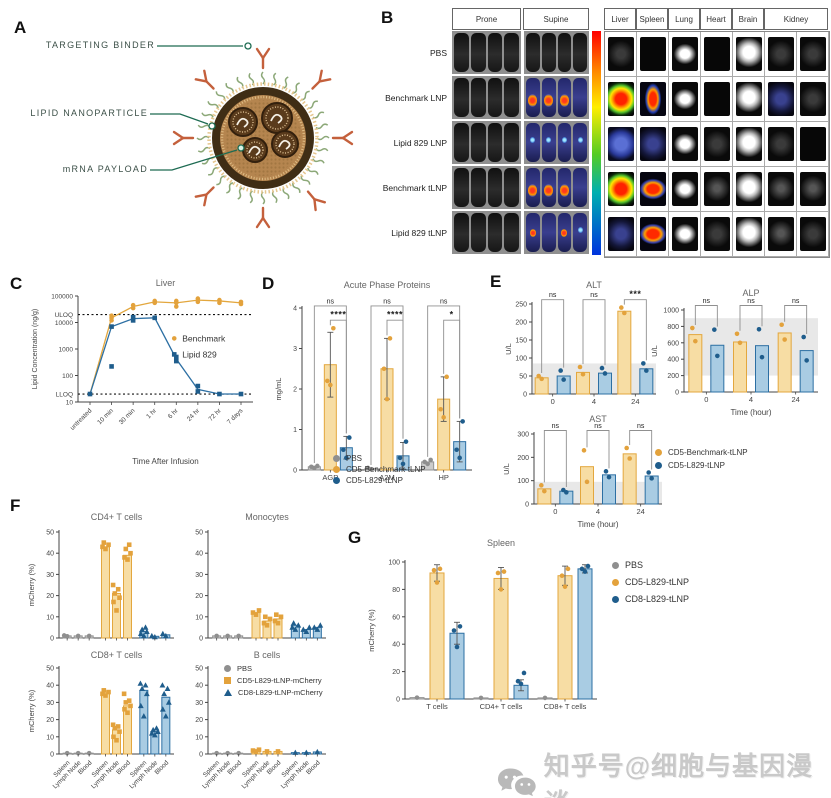 This screenshot has width=831, height=798. I want to click on svg-text: mCherry (%), so click(31, 710).